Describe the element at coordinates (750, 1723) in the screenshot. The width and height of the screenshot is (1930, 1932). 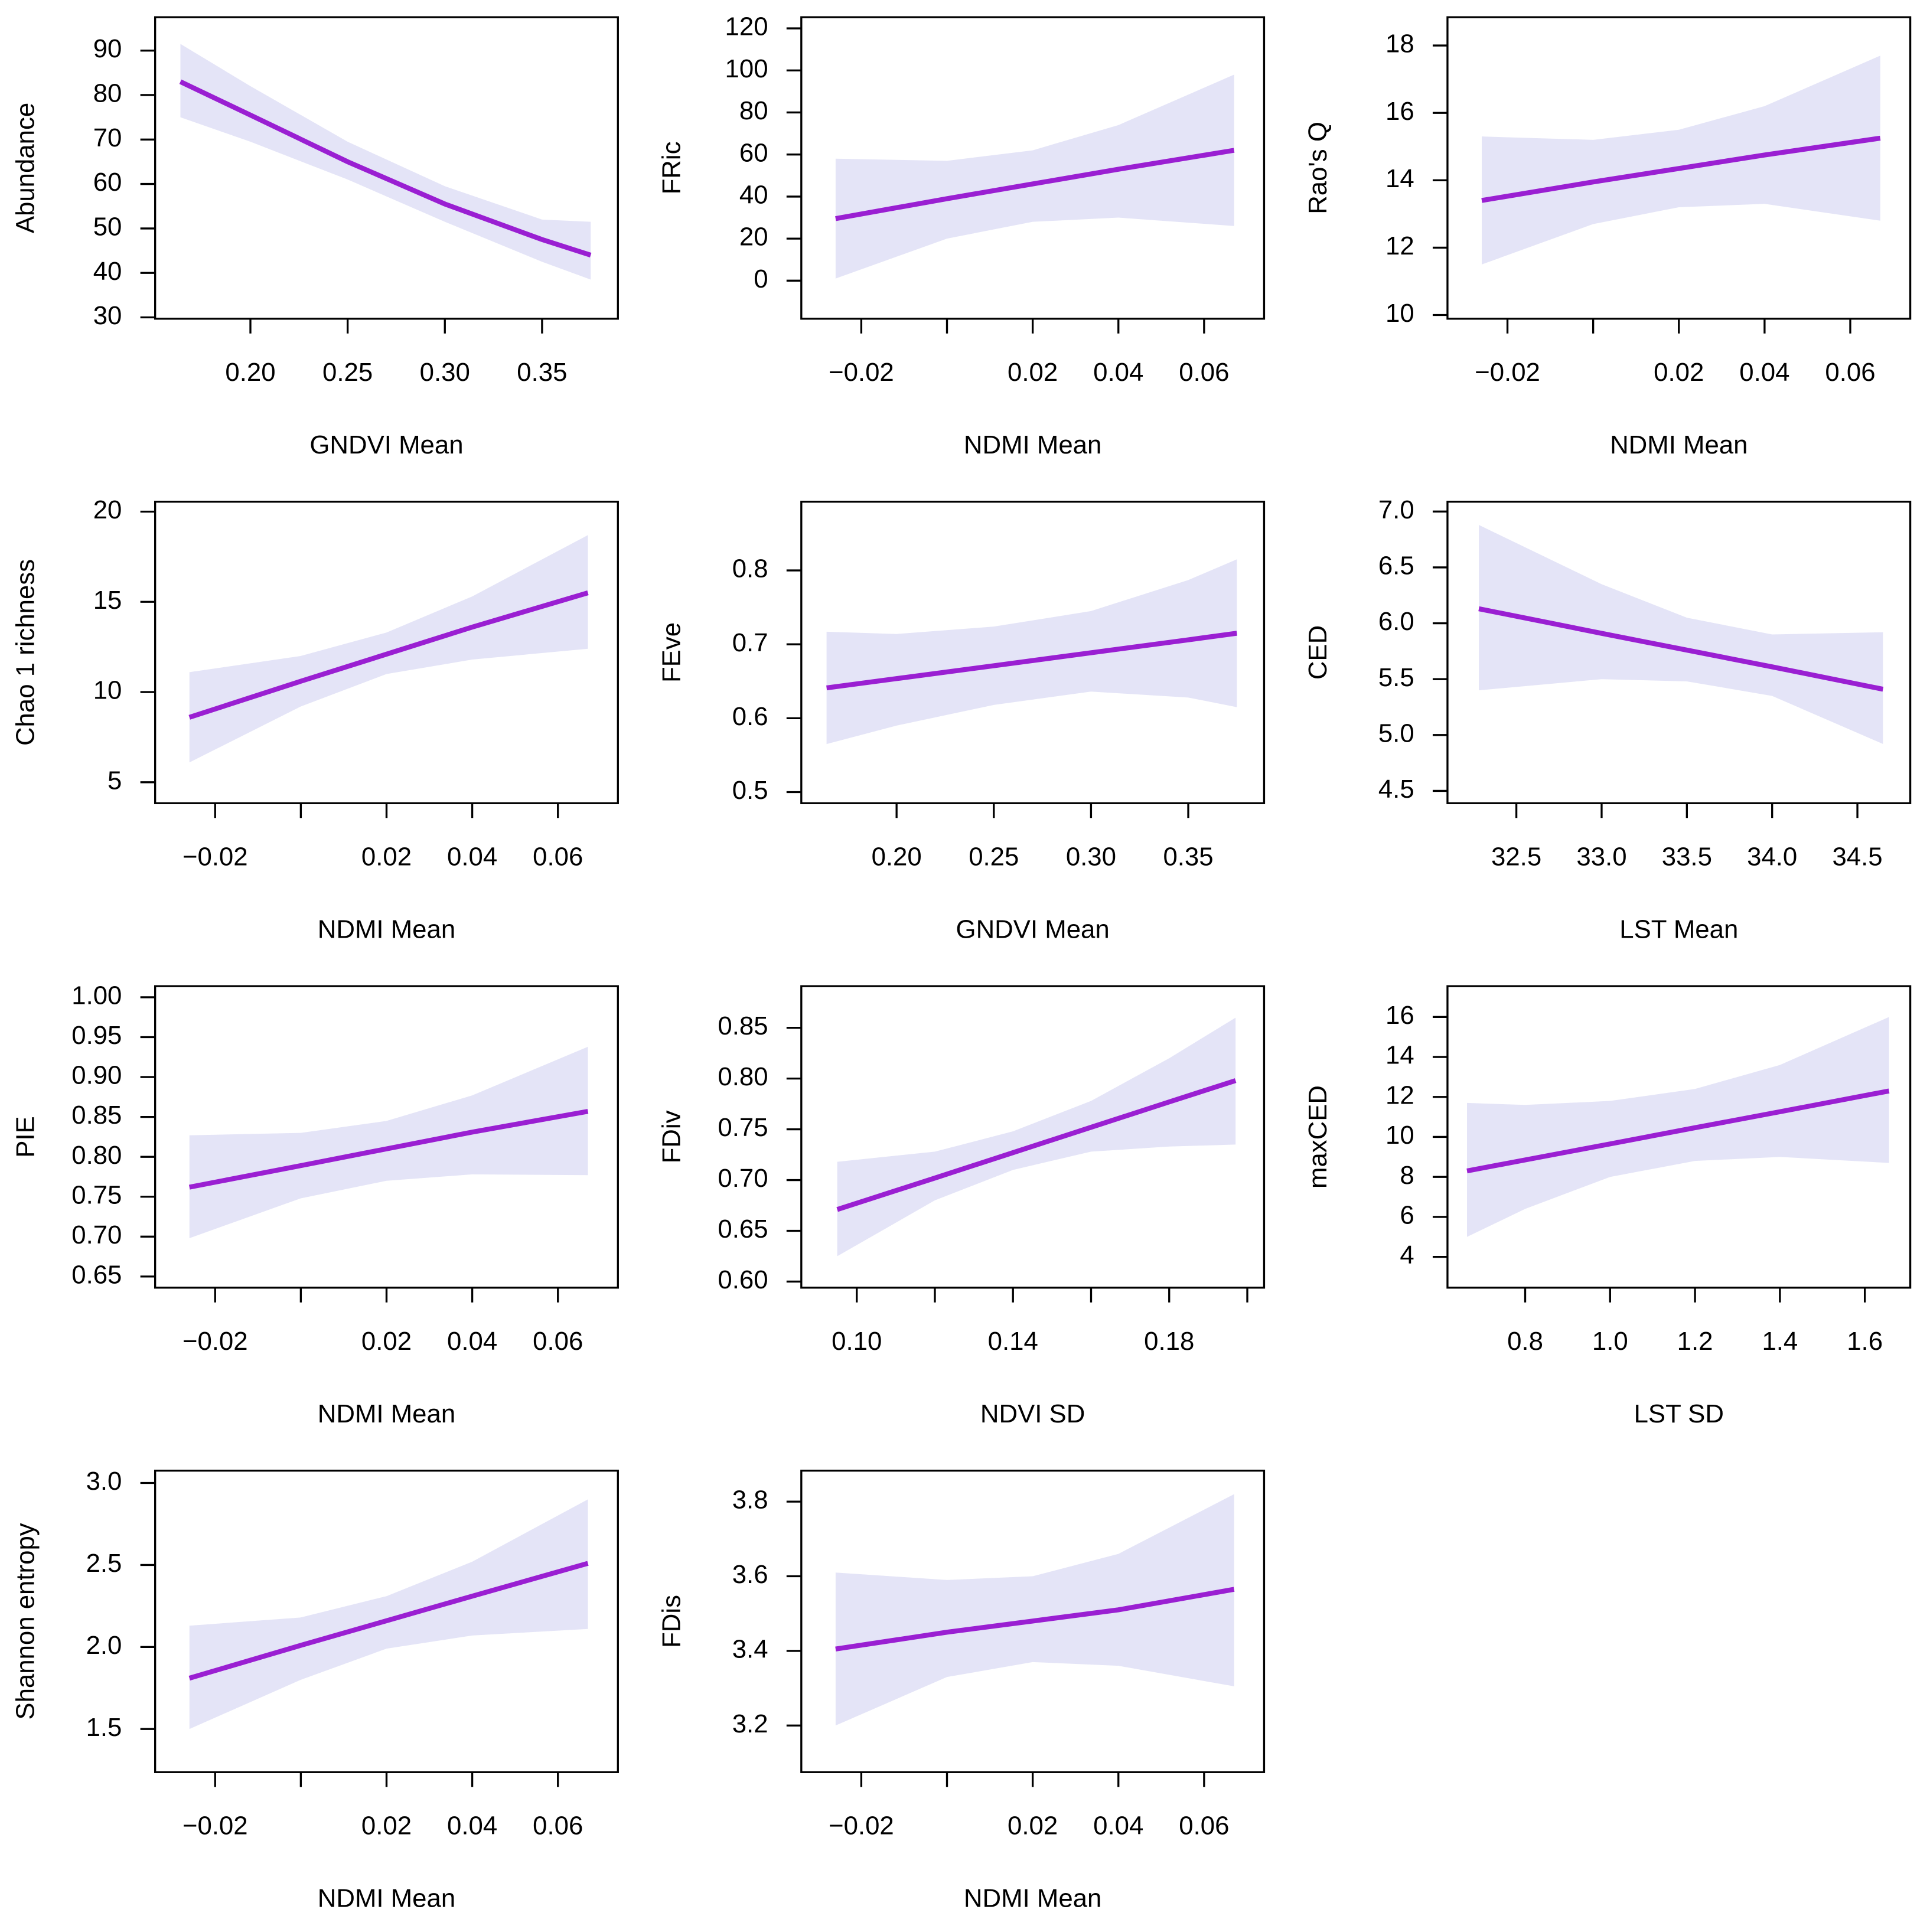
I see `y-tick-label: 3.2` at that location.